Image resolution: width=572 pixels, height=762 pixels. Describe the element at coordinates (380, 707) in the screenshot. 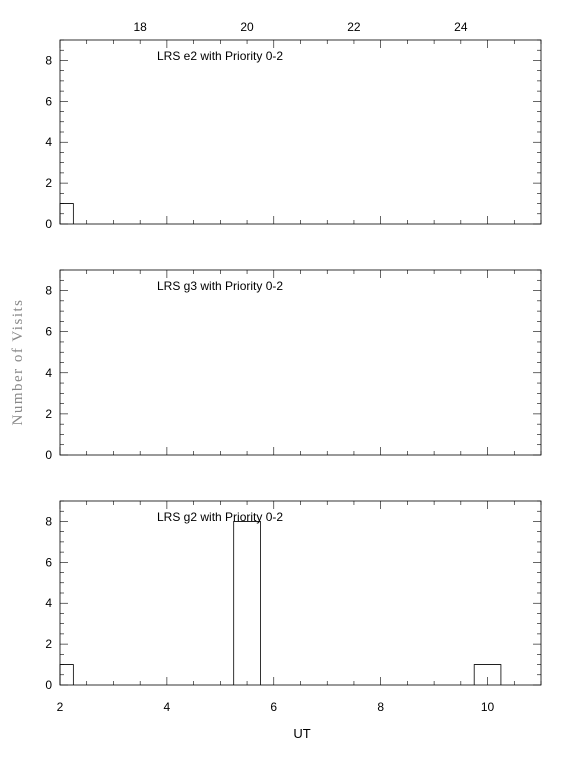

I see `bottom-x-tick-label: 8` at that location.